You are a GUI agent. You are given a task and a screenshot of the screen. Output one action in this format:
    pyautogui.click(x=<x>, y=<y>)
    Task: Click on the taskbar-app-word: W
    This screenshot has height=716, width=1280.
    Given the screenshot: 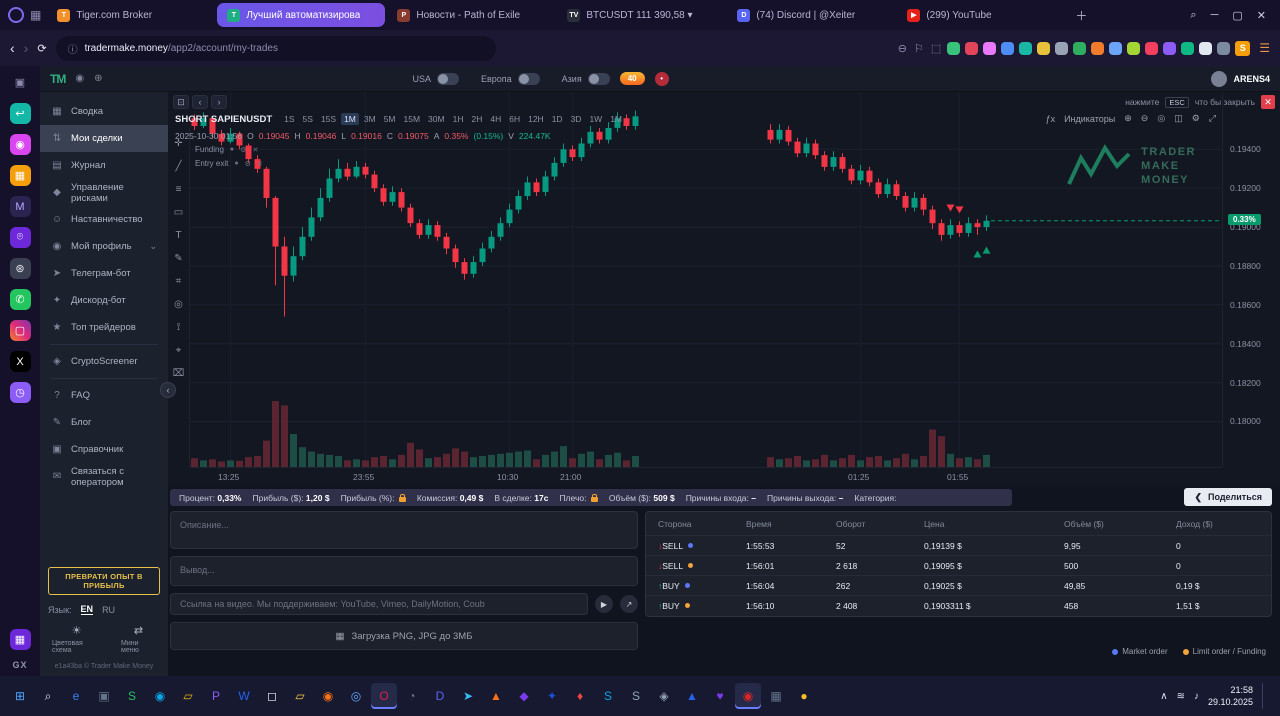 What is the action you would take?
    pyautogui.click(x=244, y=696)
    